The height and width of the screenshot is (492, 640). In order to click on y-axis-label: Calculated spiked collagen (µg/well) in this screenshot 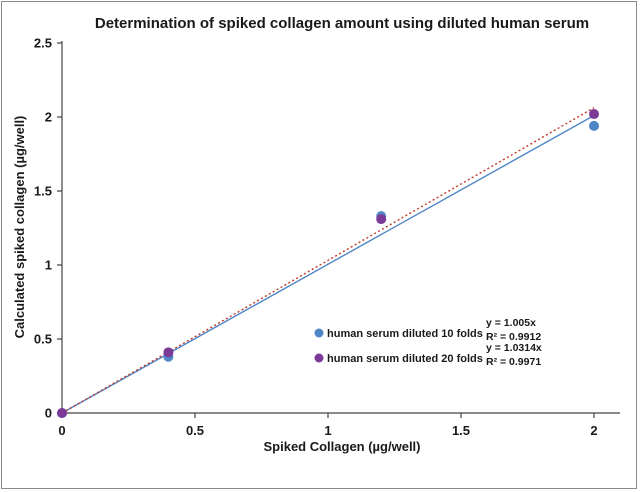, I will do `click(19, 227)`.